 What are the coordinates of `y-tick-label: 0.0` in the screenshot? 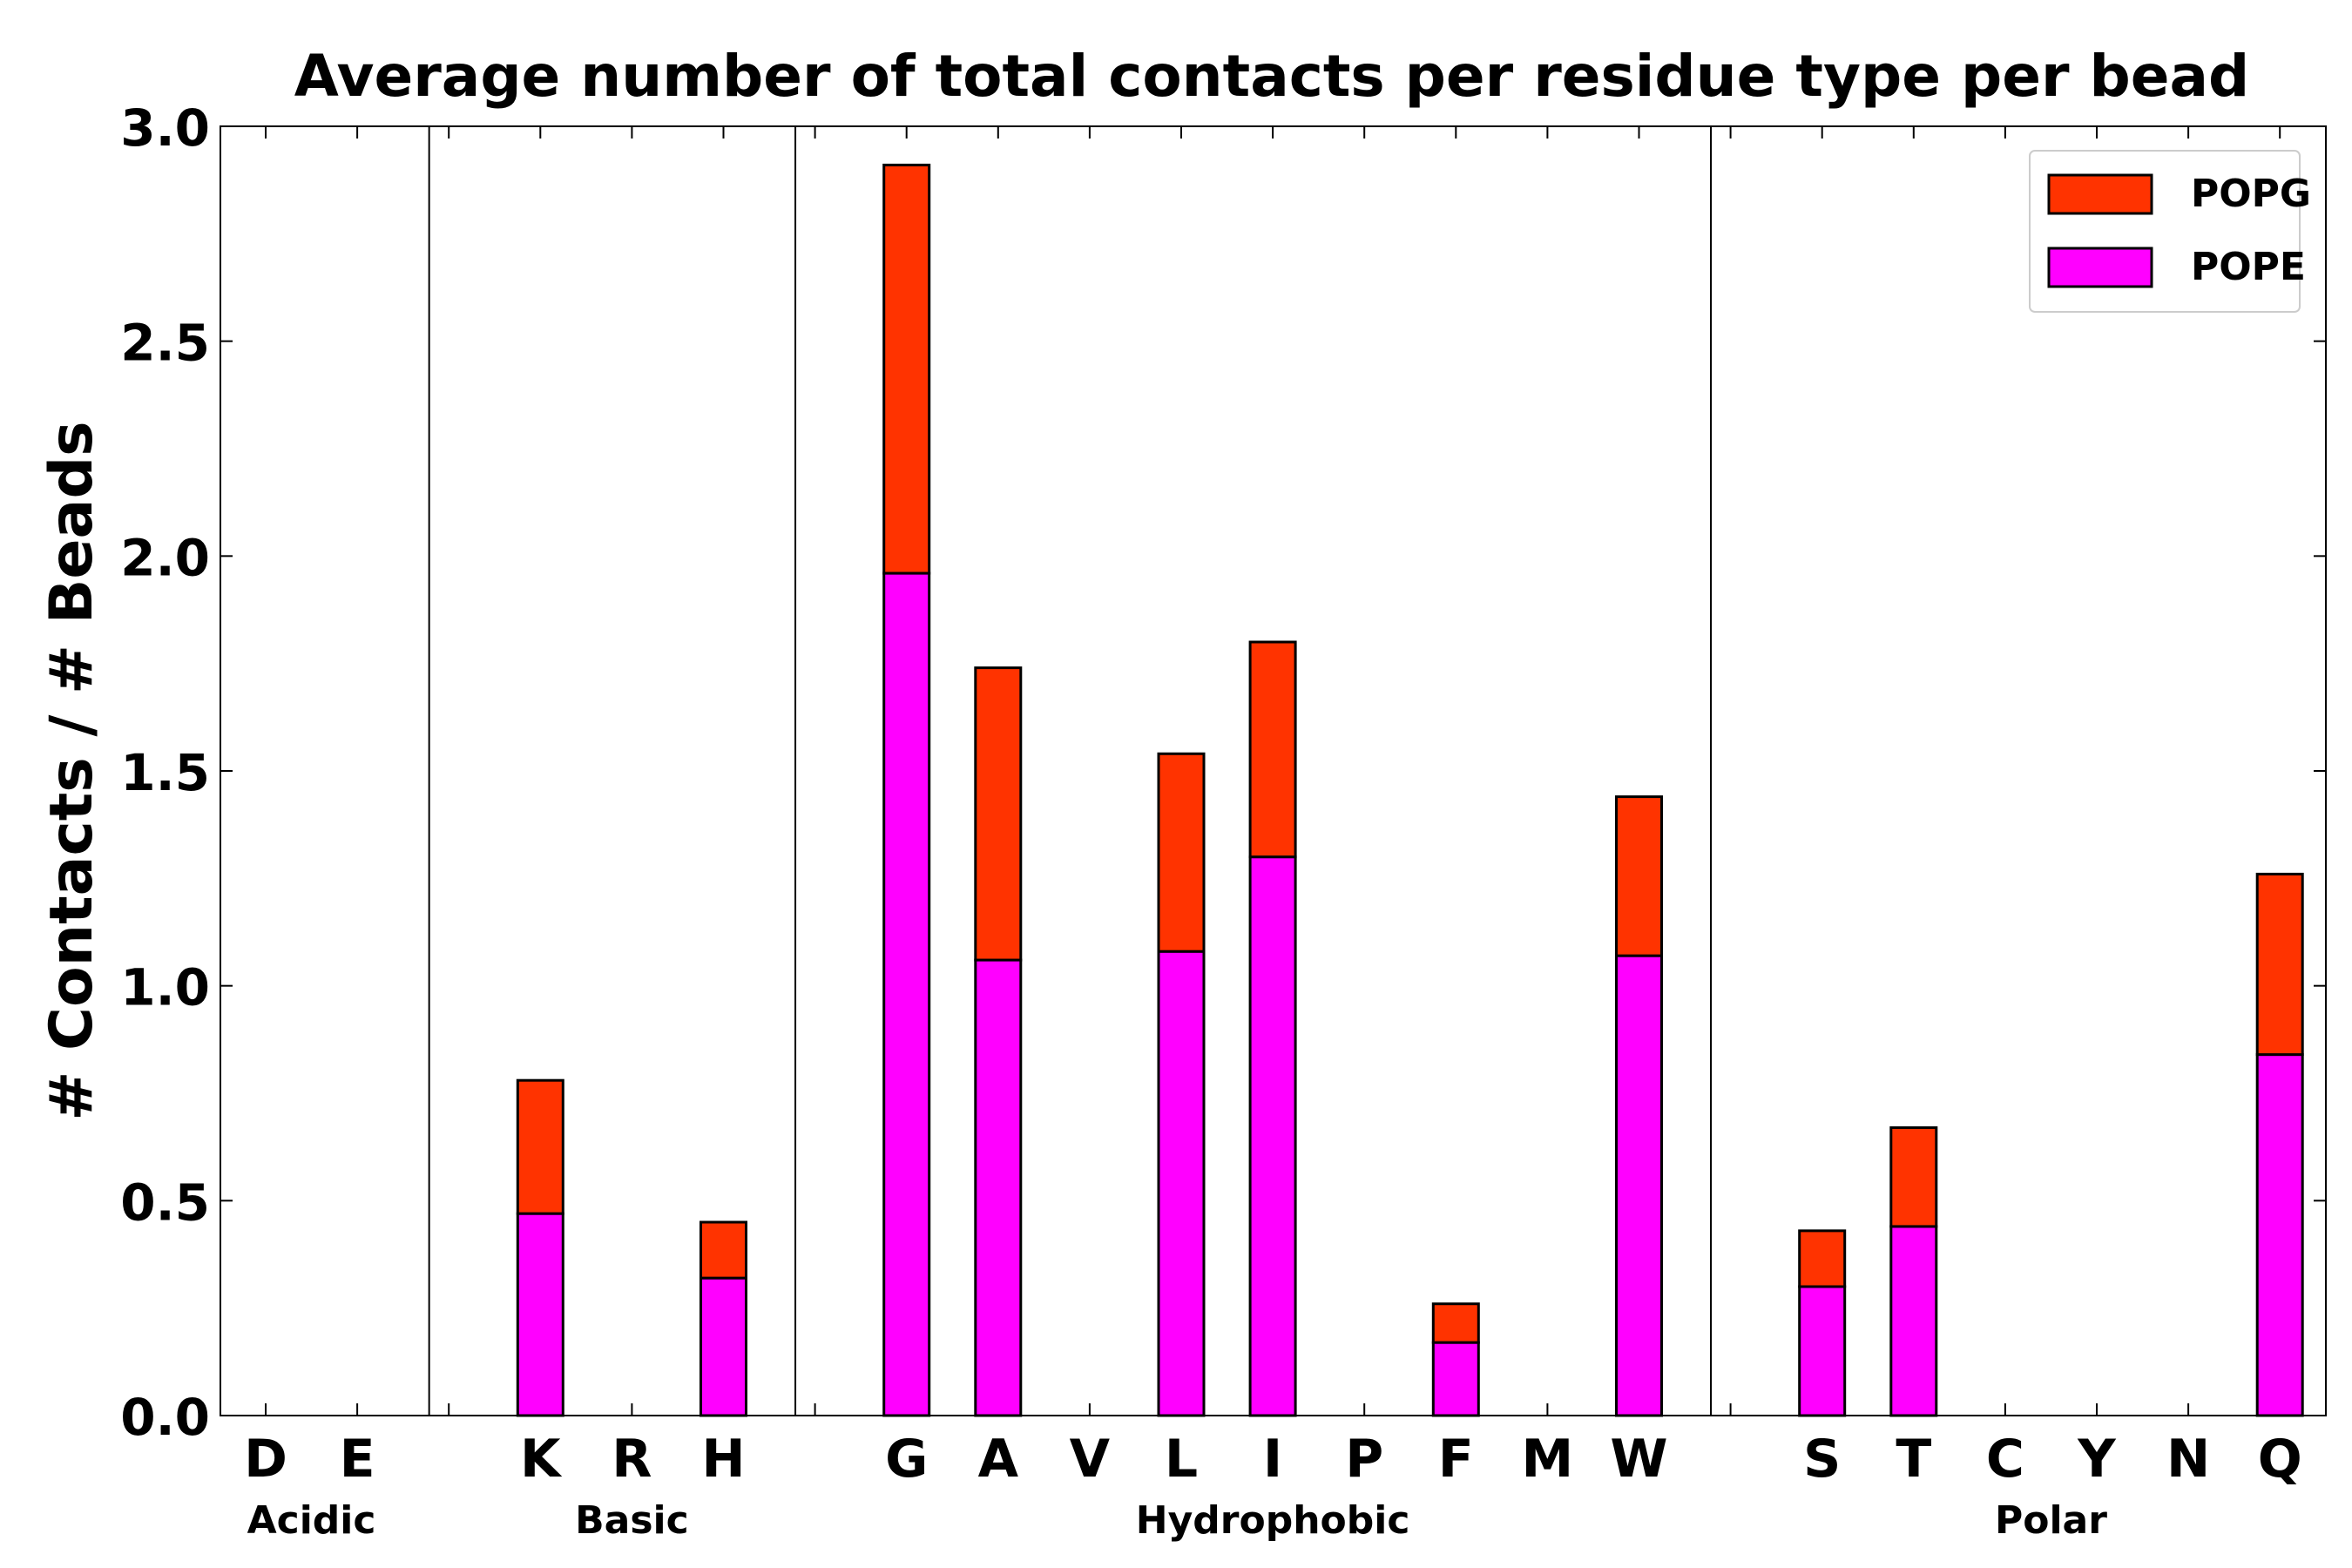 It's located at (165, 1418).